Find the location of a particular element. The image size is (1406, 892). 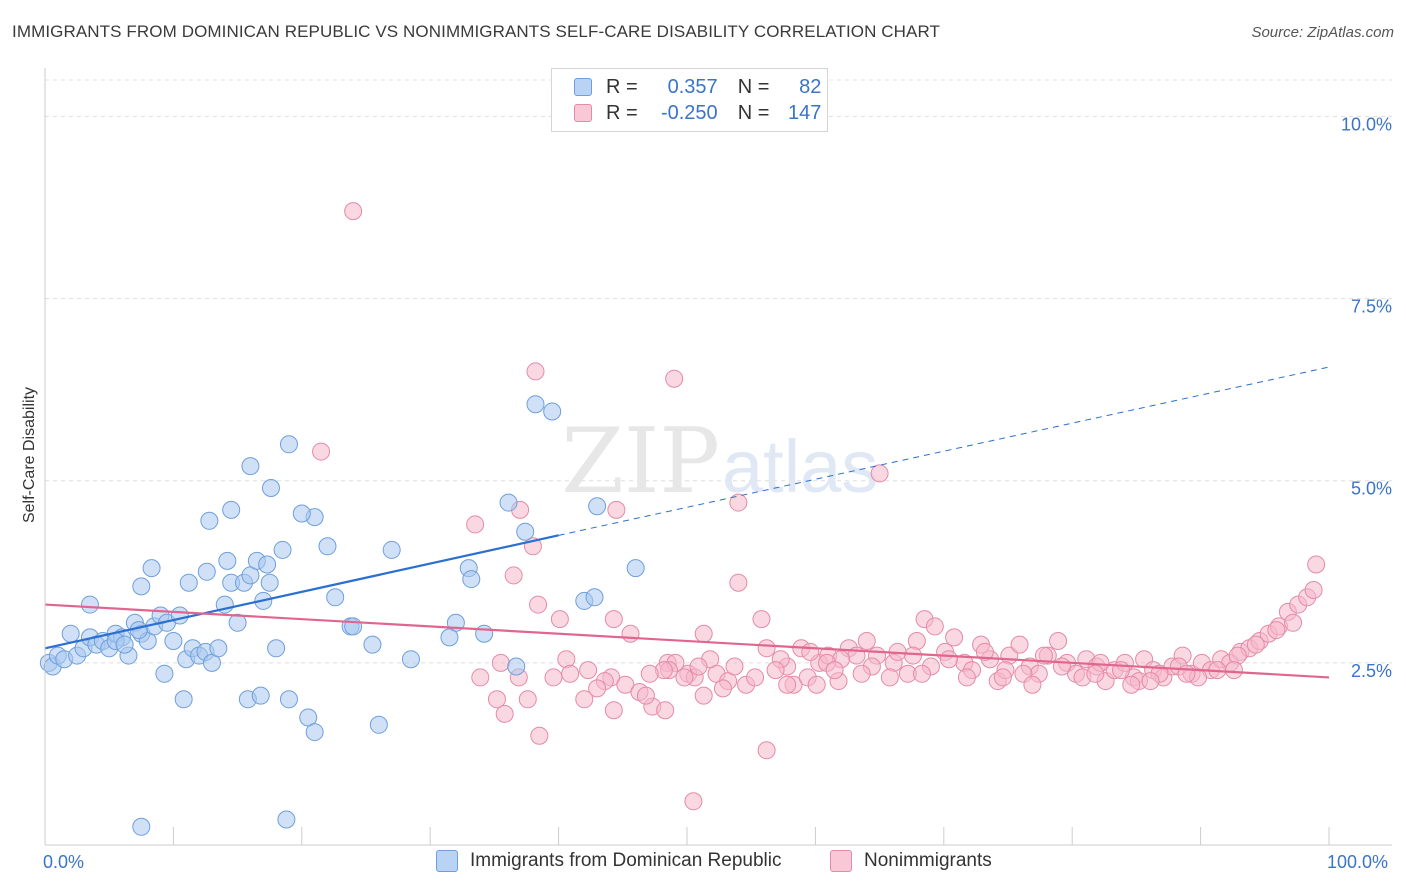

legend-row-immigrants: R = 0.357 N = 82 is located at coordinates (697, 87).